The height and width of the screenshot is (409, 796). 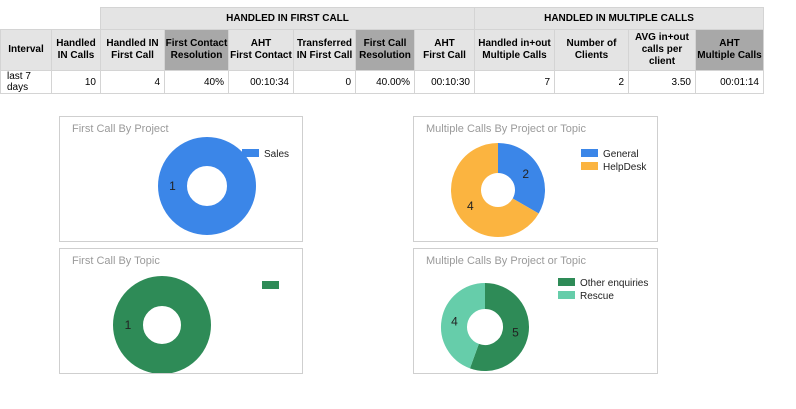 What do you see at coordinates (26, 50) in the screenshot?
I see `col-header-interval: Interval` at bounding box center [26, 50].